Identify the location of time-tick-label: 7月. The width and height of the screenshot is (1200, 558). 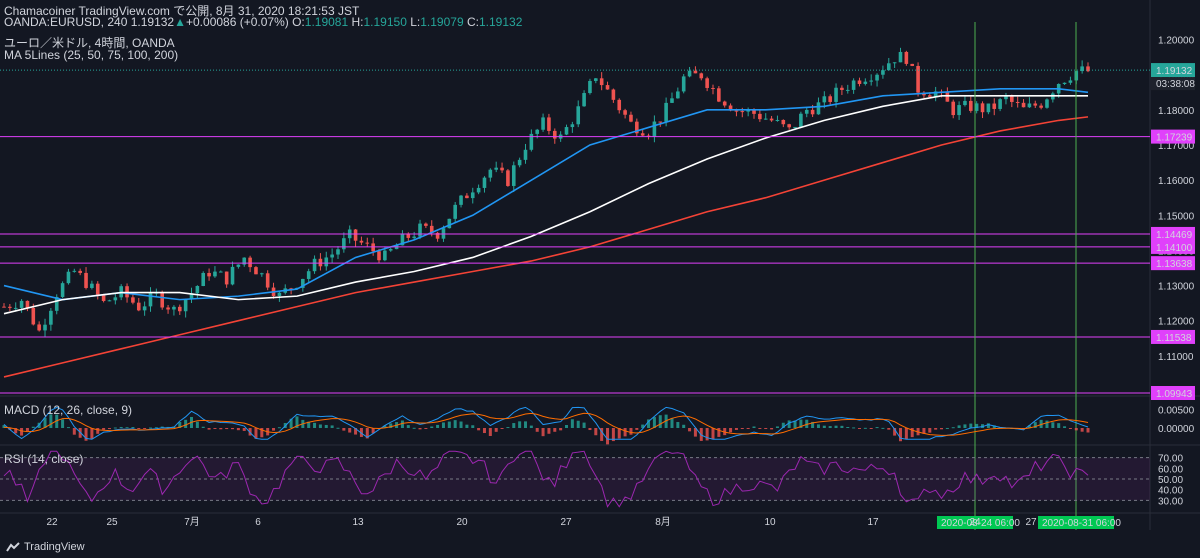
(192, 522).